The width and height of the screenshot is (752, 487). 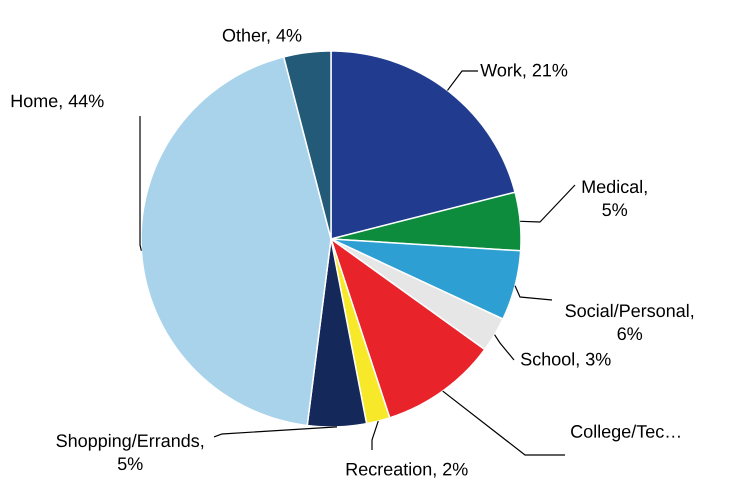 I want to click on slice-label: Work, 21%, so click(x=524, y=71).